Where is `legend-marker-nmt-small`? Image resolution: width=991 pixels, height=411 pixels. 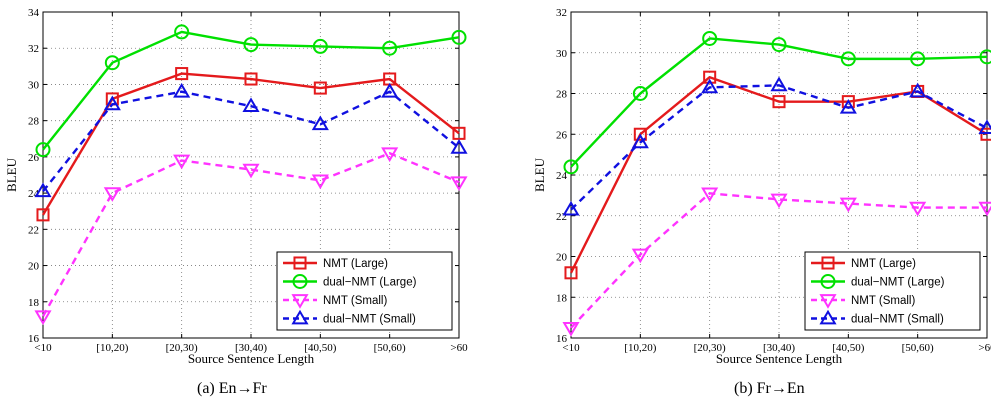
legend-marker-nmt-small is located at coordinates (300, 301).